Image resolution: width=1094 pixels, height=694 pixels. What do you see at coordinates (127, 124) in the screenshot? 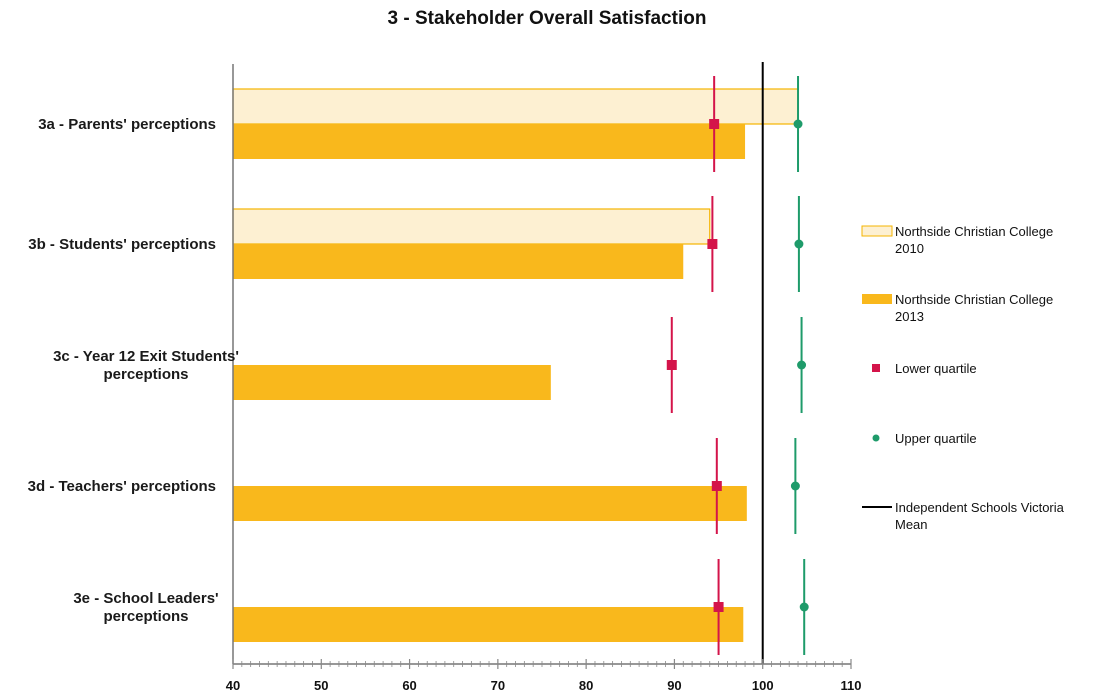
I see `category-label: 3a - Parents' perceptions` at bounding box center [127, 124].